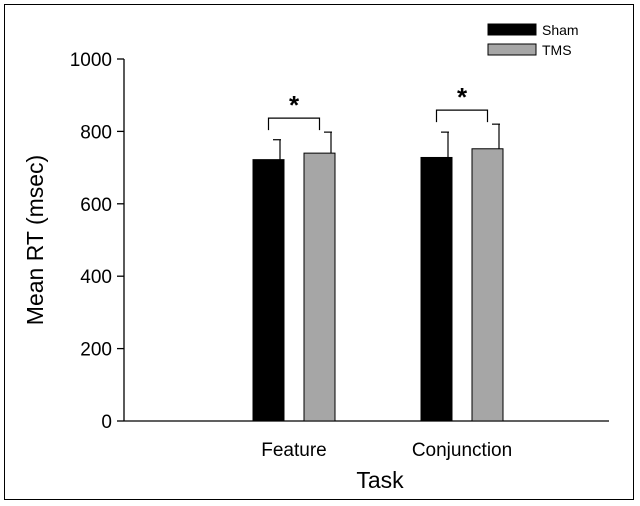  Describe the element at coordinates (96, 350) in the screenshot. I see `y-tick-label: 200` at that location.